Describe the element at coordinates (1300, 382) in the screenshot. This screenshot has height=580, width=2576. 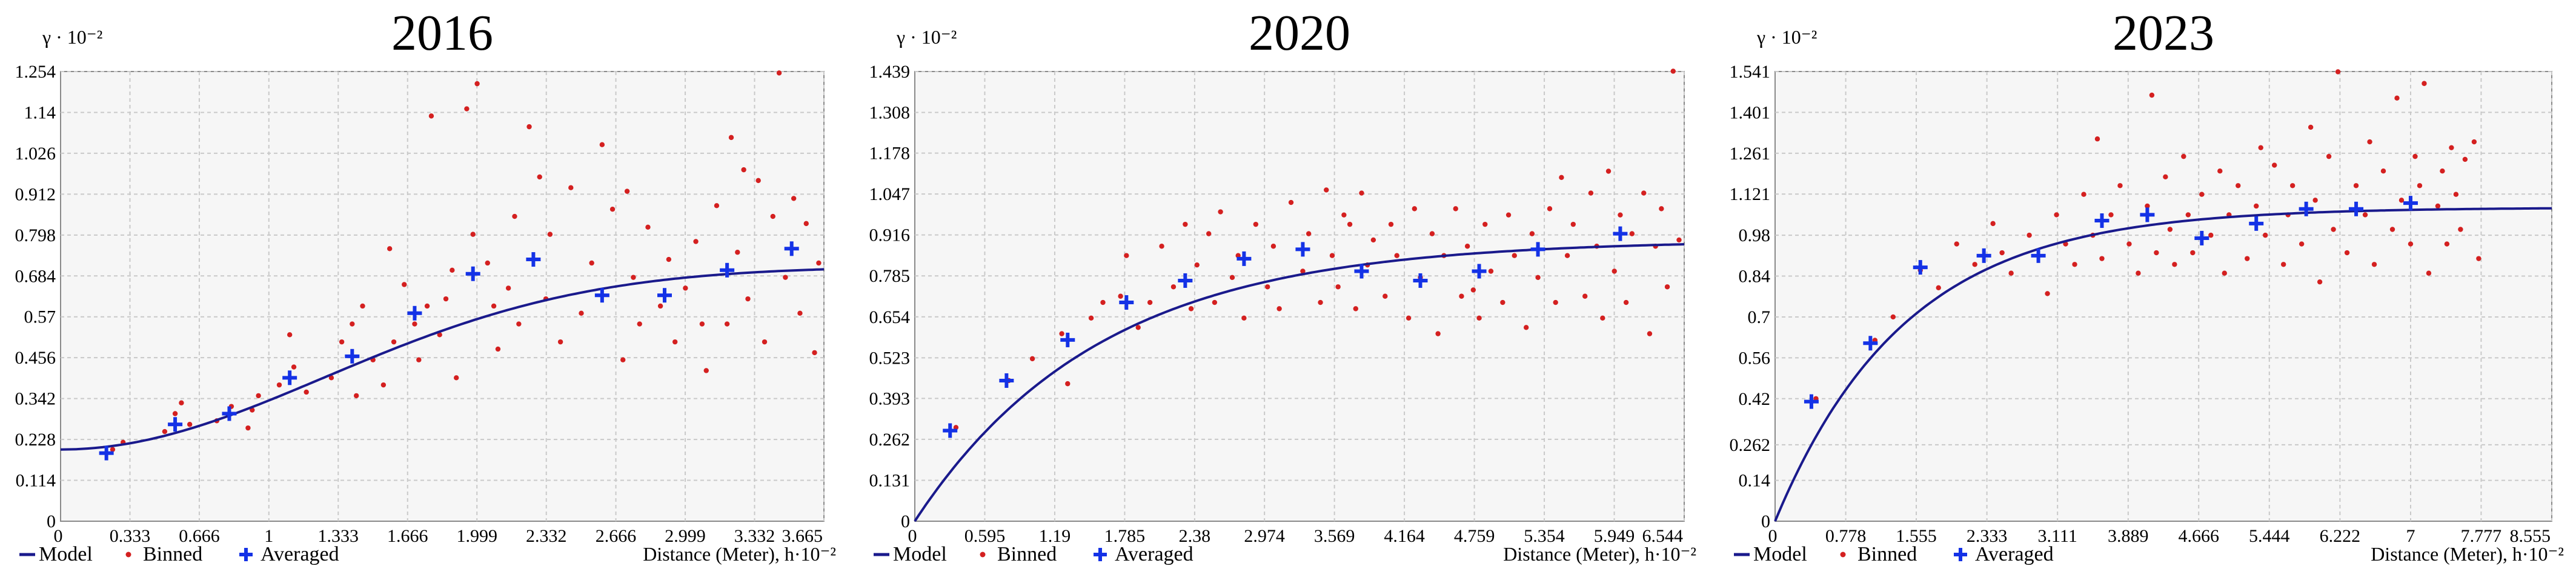
I see `model-curve` at that location.